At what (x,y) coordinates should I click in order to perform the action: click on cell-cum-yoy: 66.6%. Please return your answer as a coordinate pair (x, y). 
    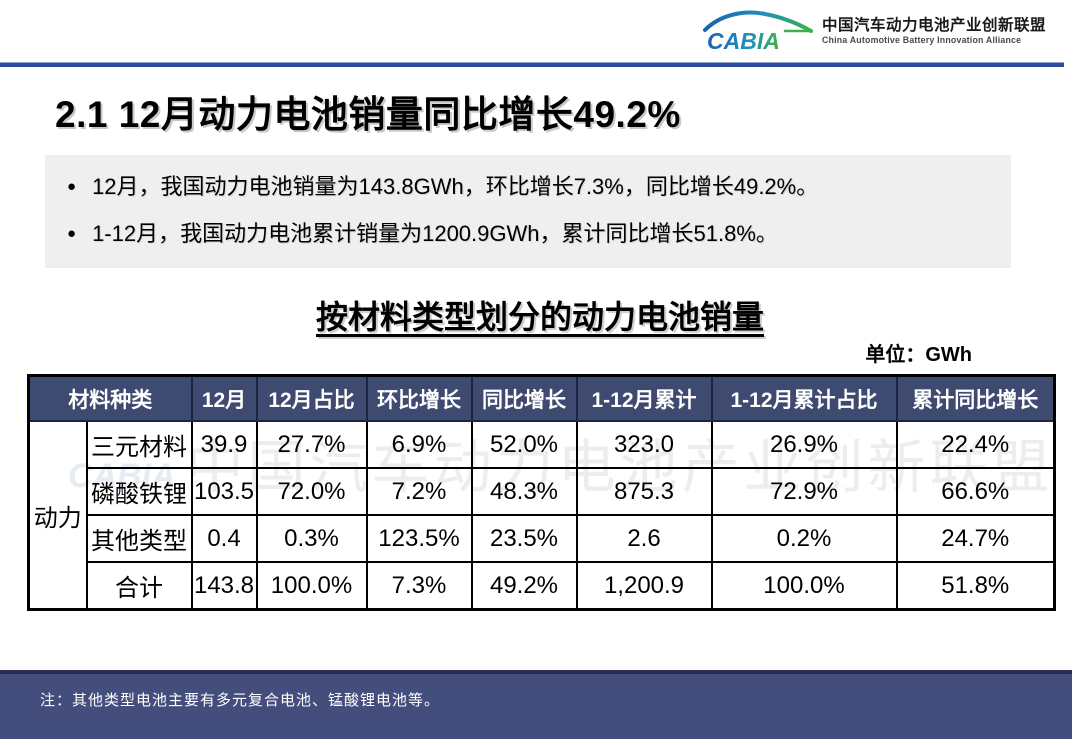
    Looking at the image, I should click on (975, 491).